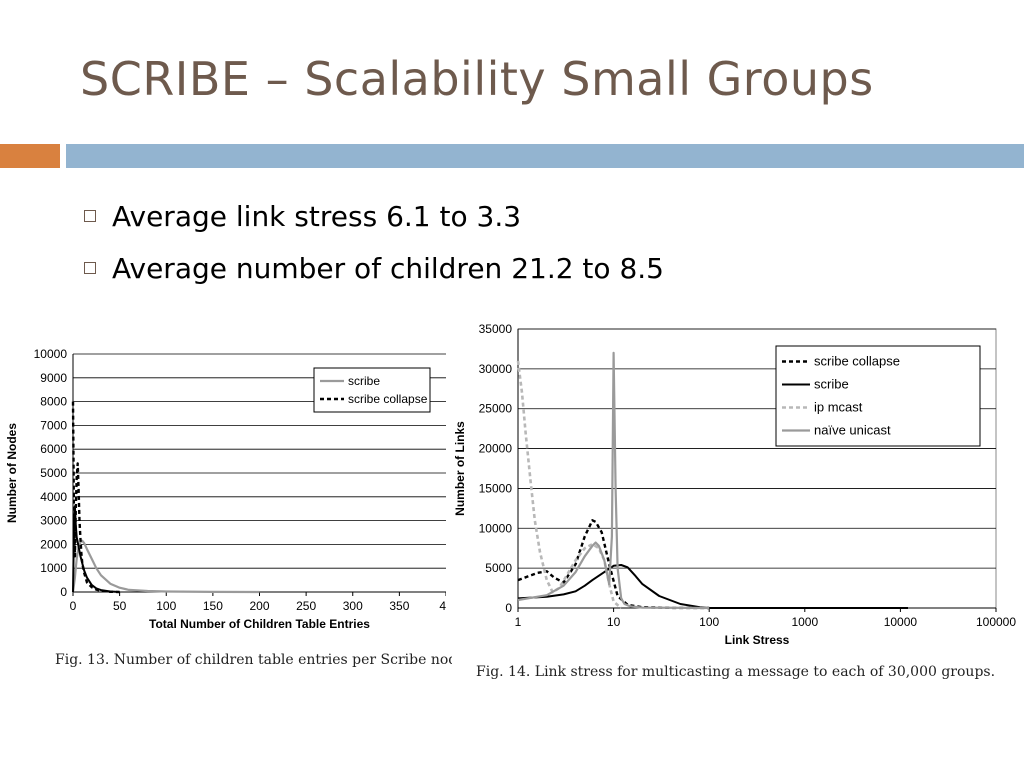 This screenshot has height=768, width=1024. I want to click on x-tick-label: 100000, so click(996, 622).